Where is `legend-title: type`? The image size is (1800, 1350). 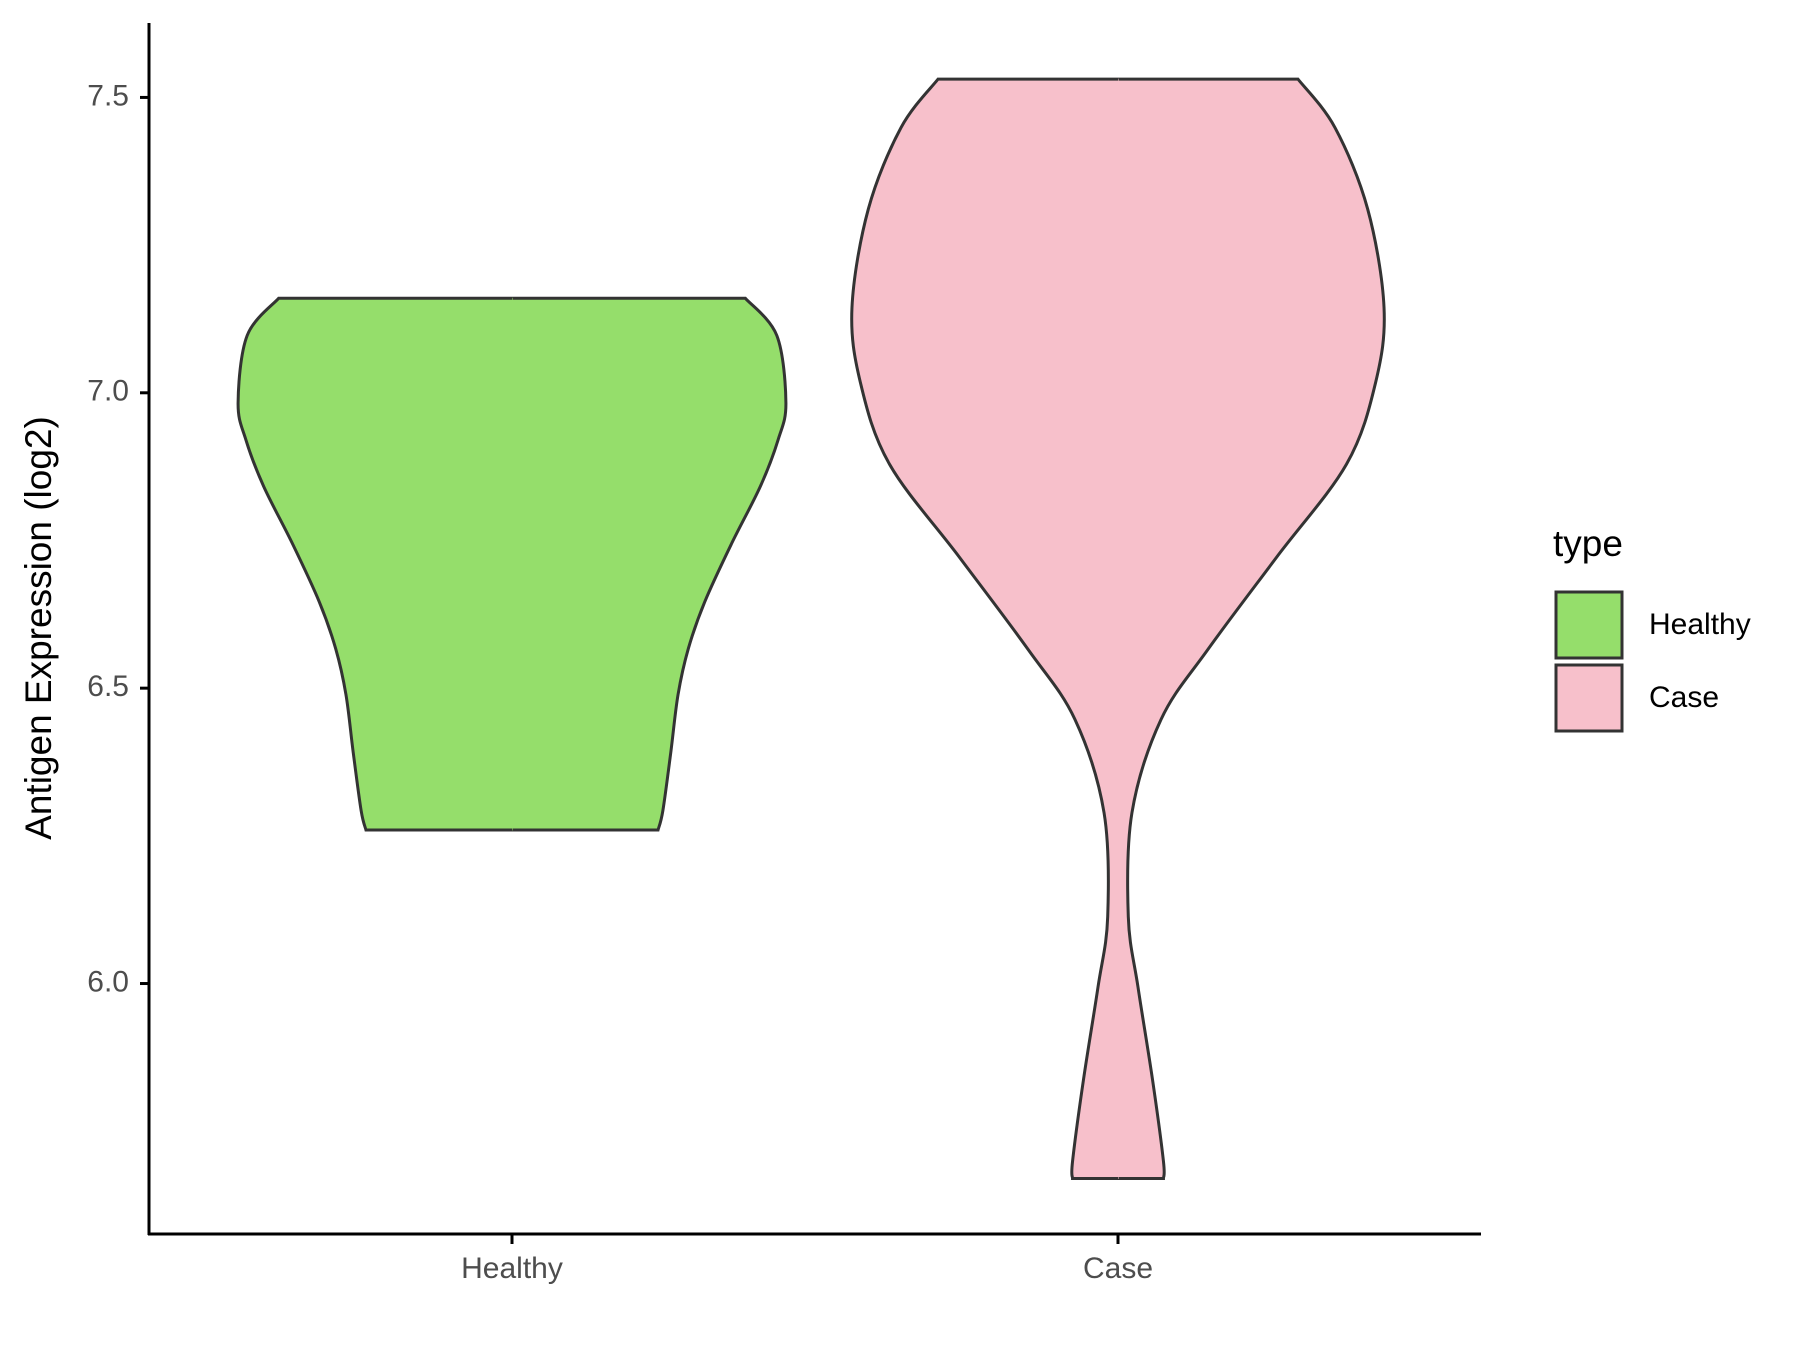
legend-title: type is located at coordinates (1588, 543).